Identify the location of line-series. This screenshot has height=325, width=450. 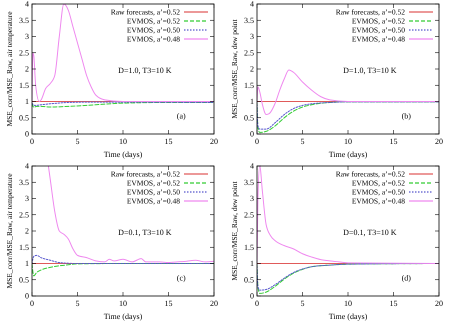
(131, 215).